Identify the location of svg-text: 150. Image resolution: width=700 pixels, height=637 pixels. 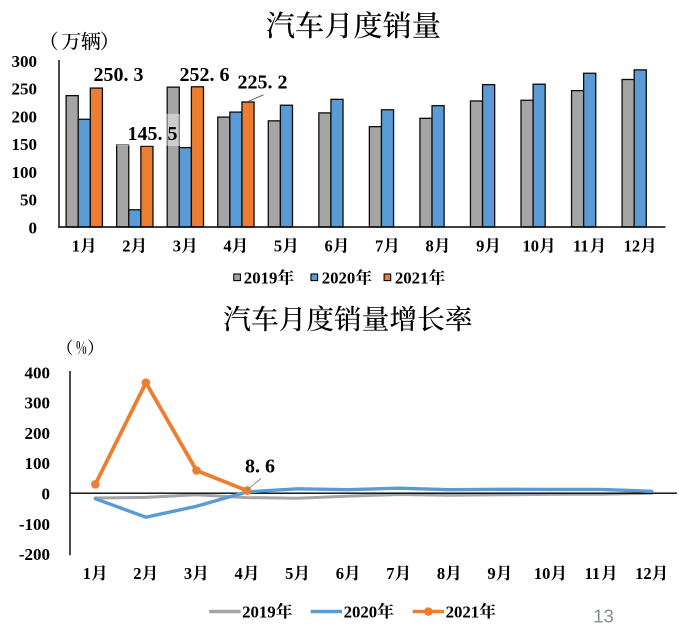
(25, 144).